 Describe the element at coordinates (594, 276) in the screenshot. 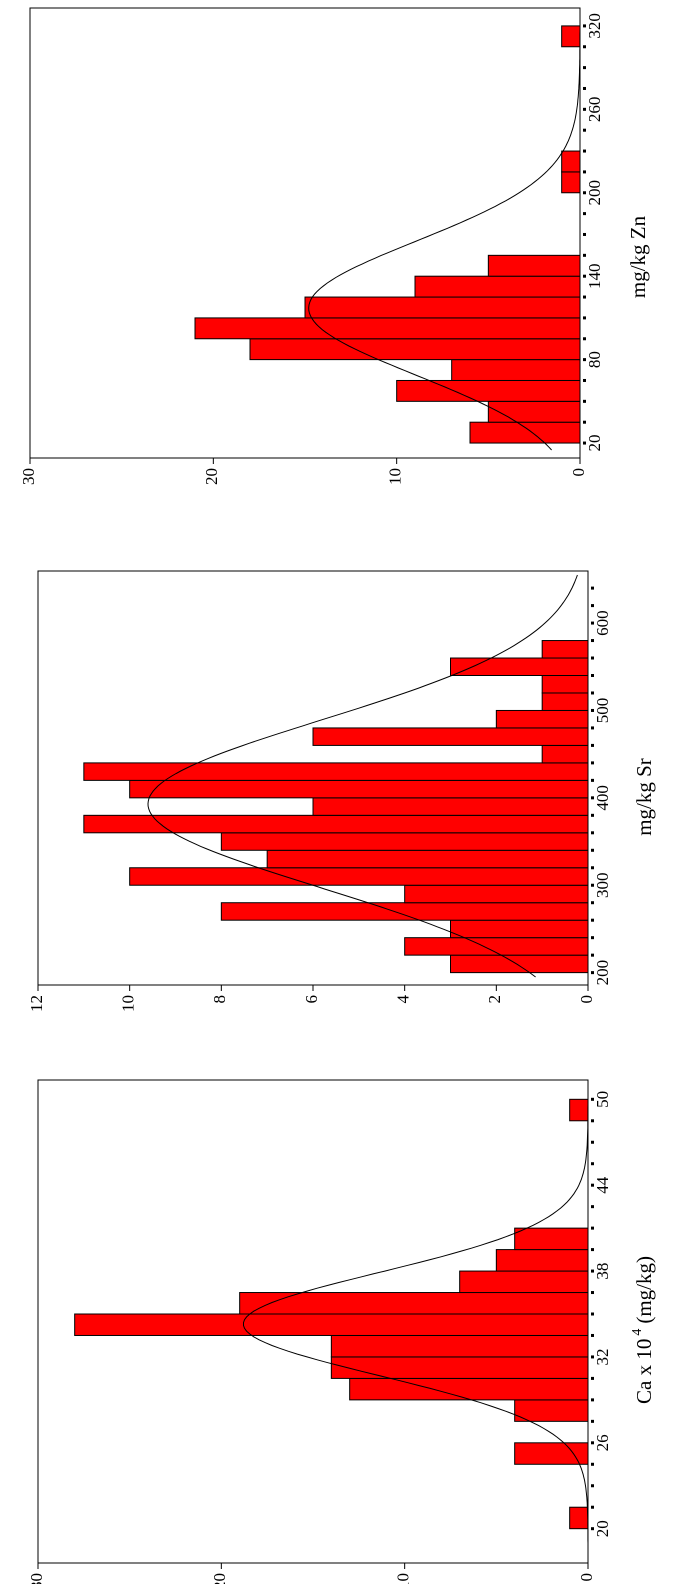

I see `x-tick-label: 140` at that location.